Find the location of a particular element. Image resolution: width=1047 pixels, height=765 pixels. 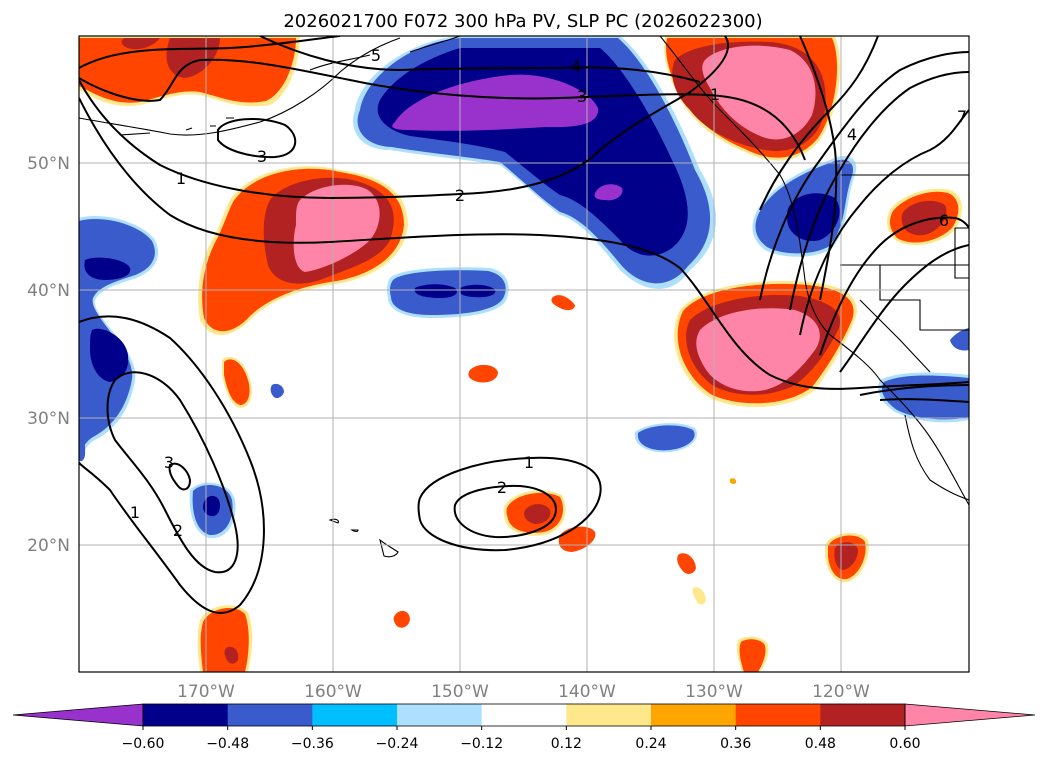

lat-label-40n: 40°N is located at coordinates (48, 291).